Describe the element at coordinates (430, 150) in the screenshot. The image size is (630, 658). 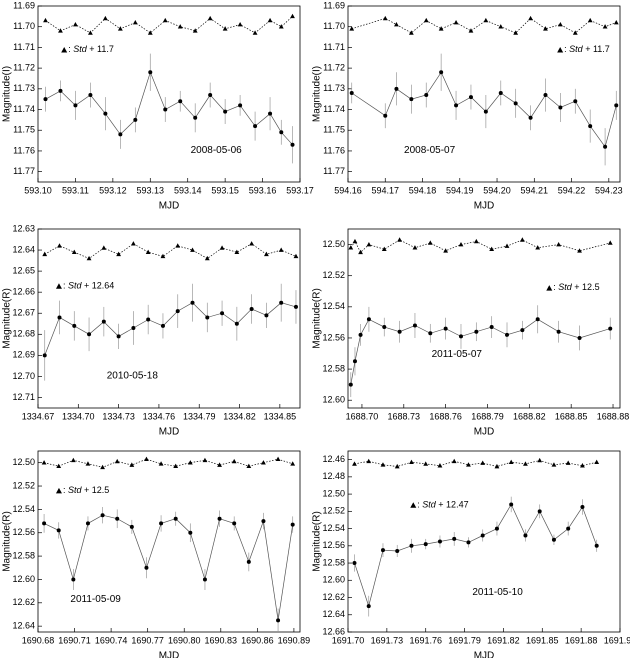
I see `date-label: 2008-05-07` at that location.